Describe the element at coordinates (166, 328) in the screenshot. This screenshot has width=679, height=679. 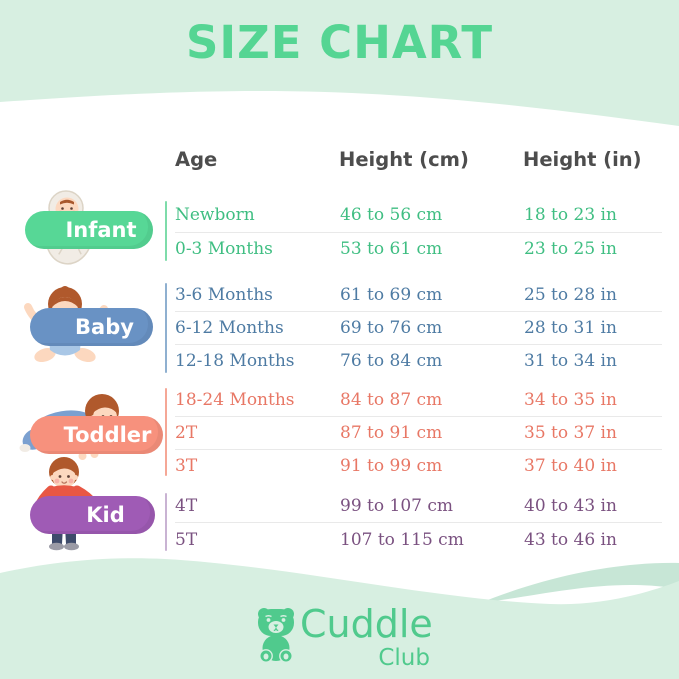
I see `baby-section-line` at that location.